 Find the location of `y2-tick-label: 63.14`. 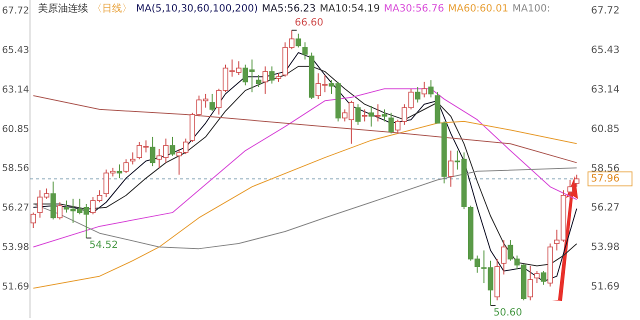

y2-tick-label: 63.14 is located at coordinates (605, 90).